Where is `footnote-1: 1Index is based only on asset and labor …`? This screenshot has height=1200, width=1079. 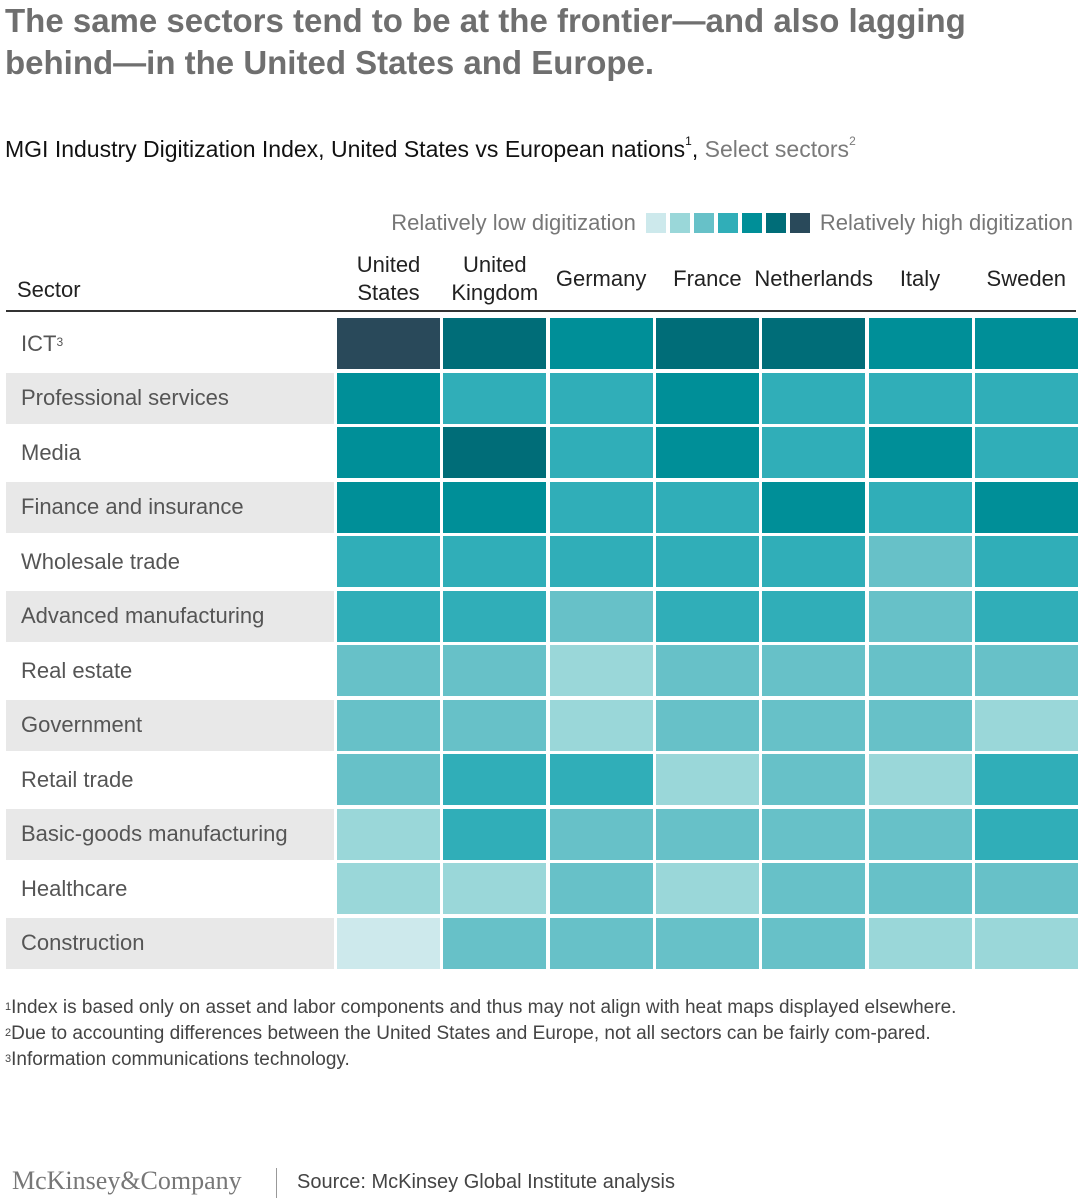 footnote-1: 1Index is based only on asset and labor … is located at coordinates (525, 1008).